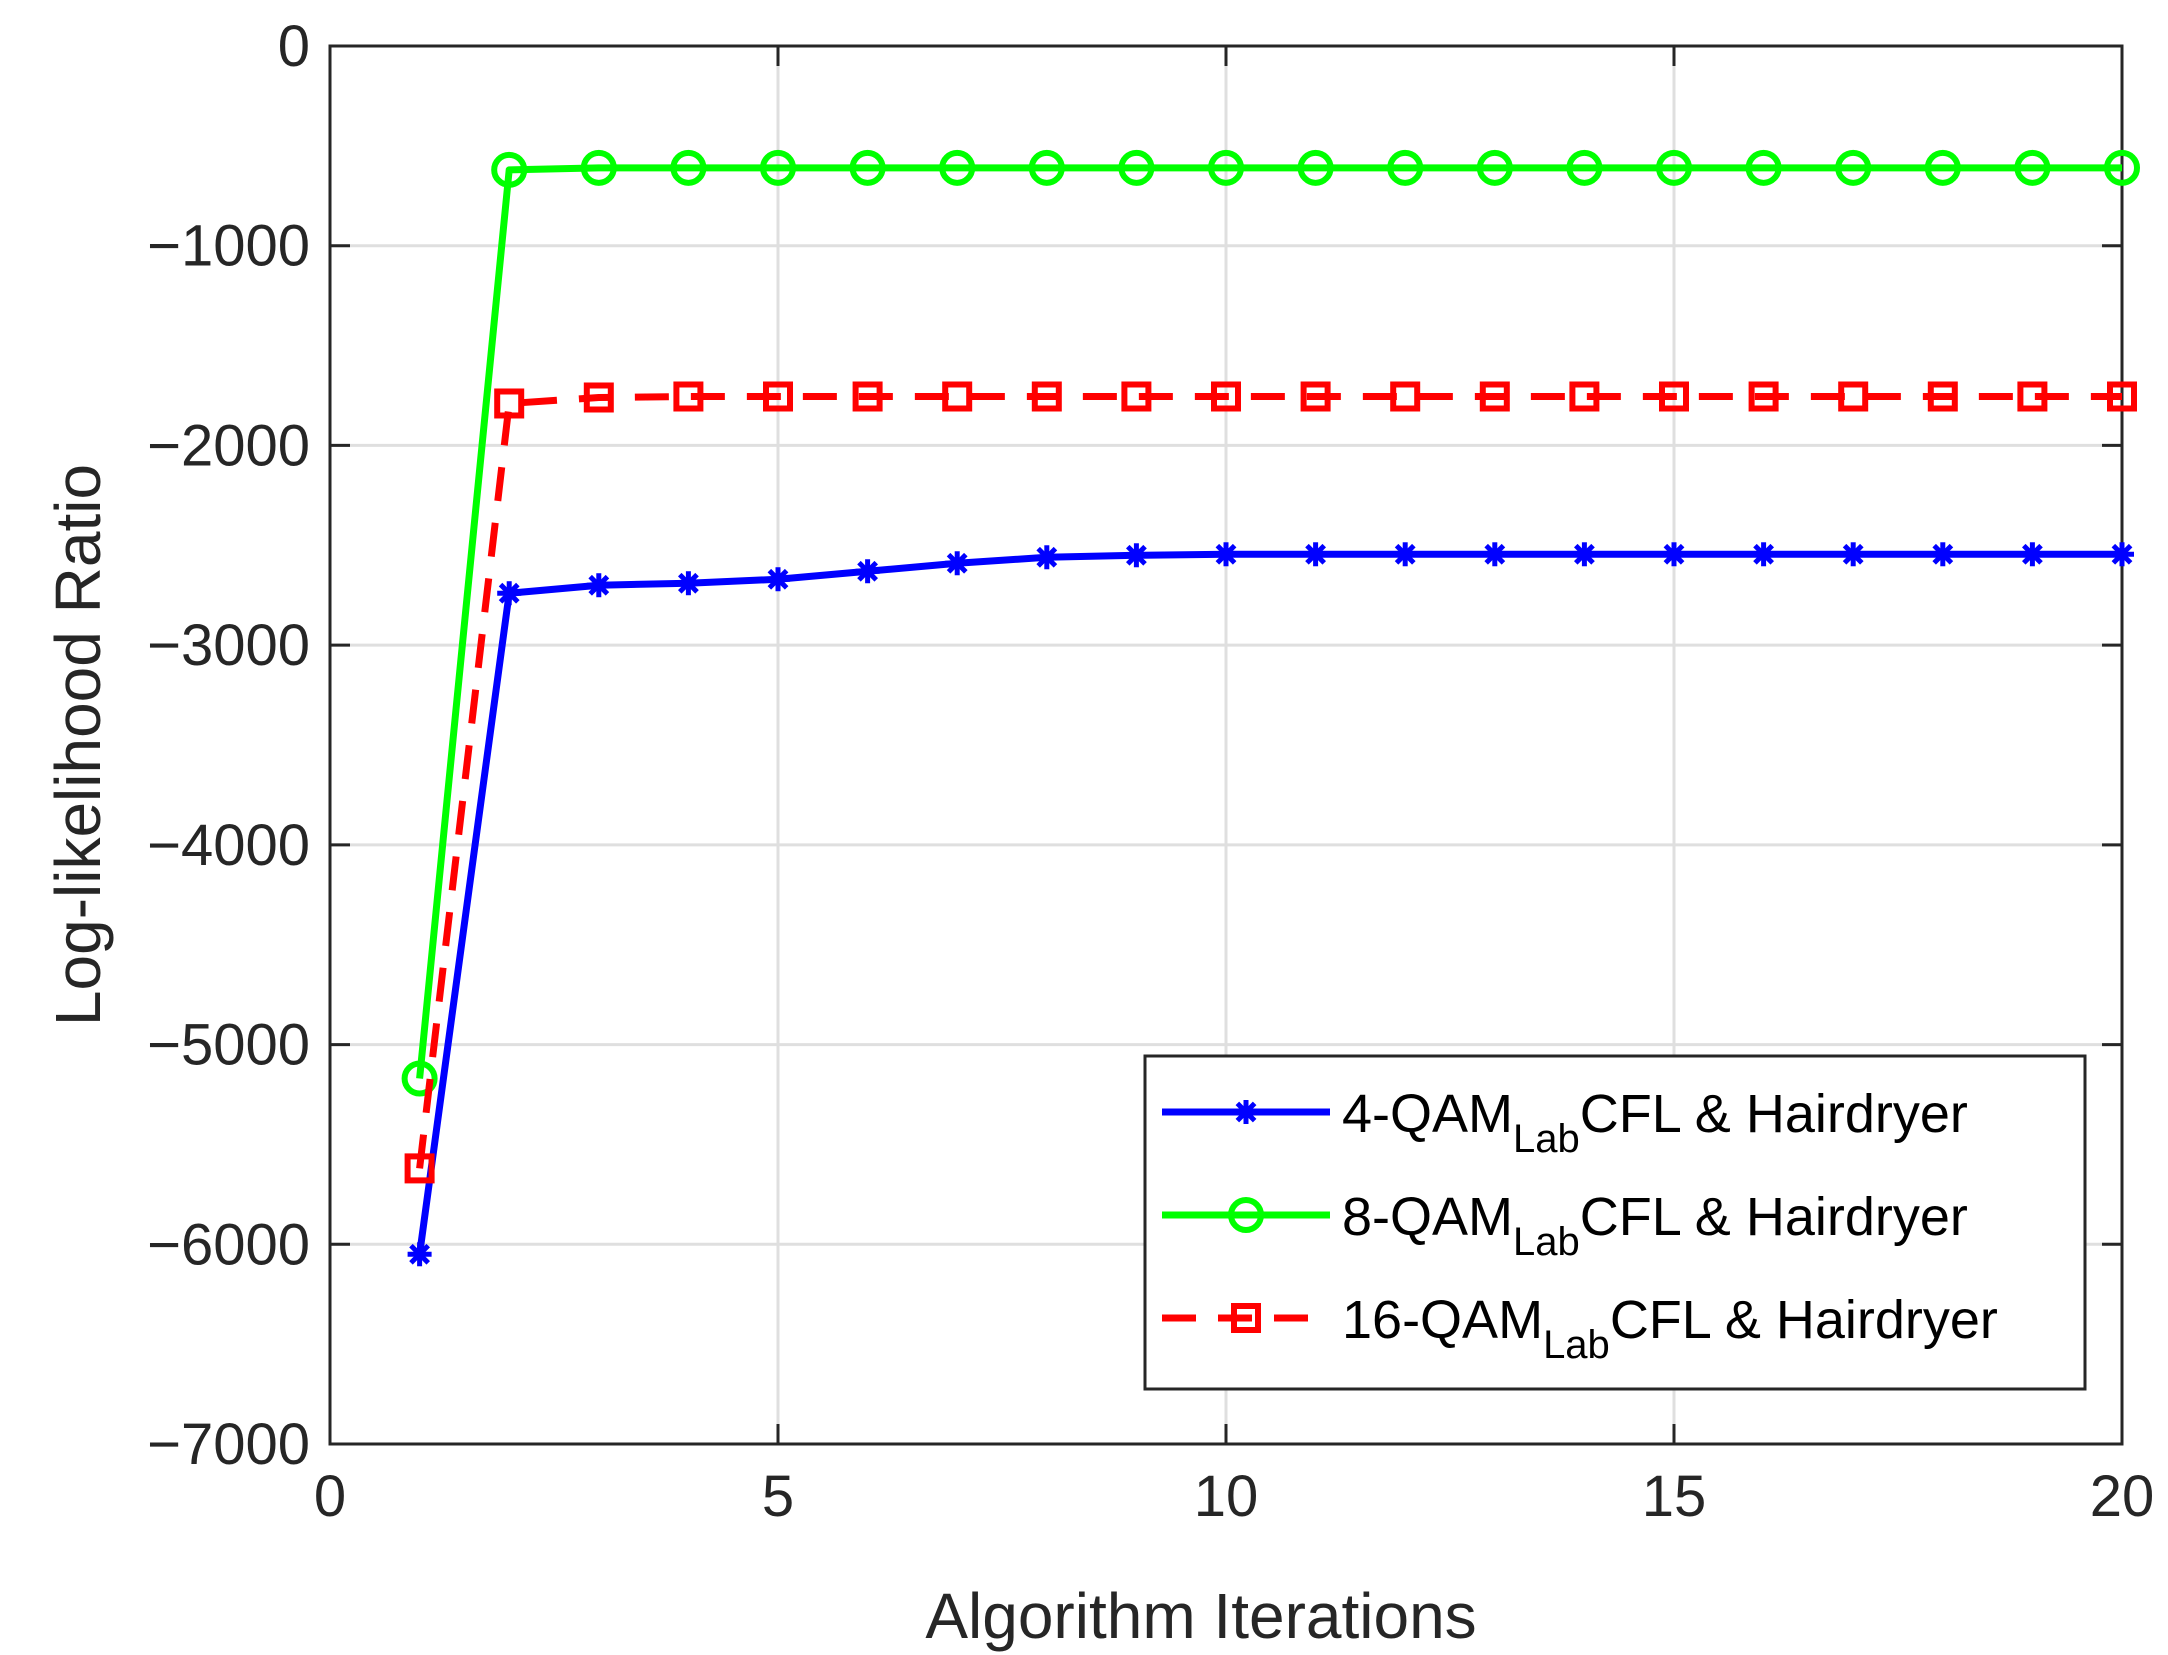 This screenshot has width=2168, height=1655. I want to click on legend-label: 8-QAMLabCFL & Hairdryer, so click(1655, 1225).